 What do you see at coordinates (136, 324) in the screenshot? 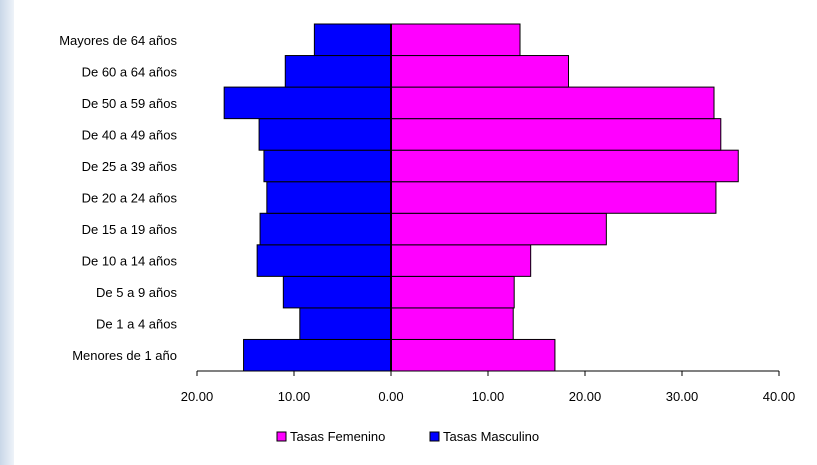
I see `y-category-label: De 1 a 4 años` at bounding box center [136, 324].